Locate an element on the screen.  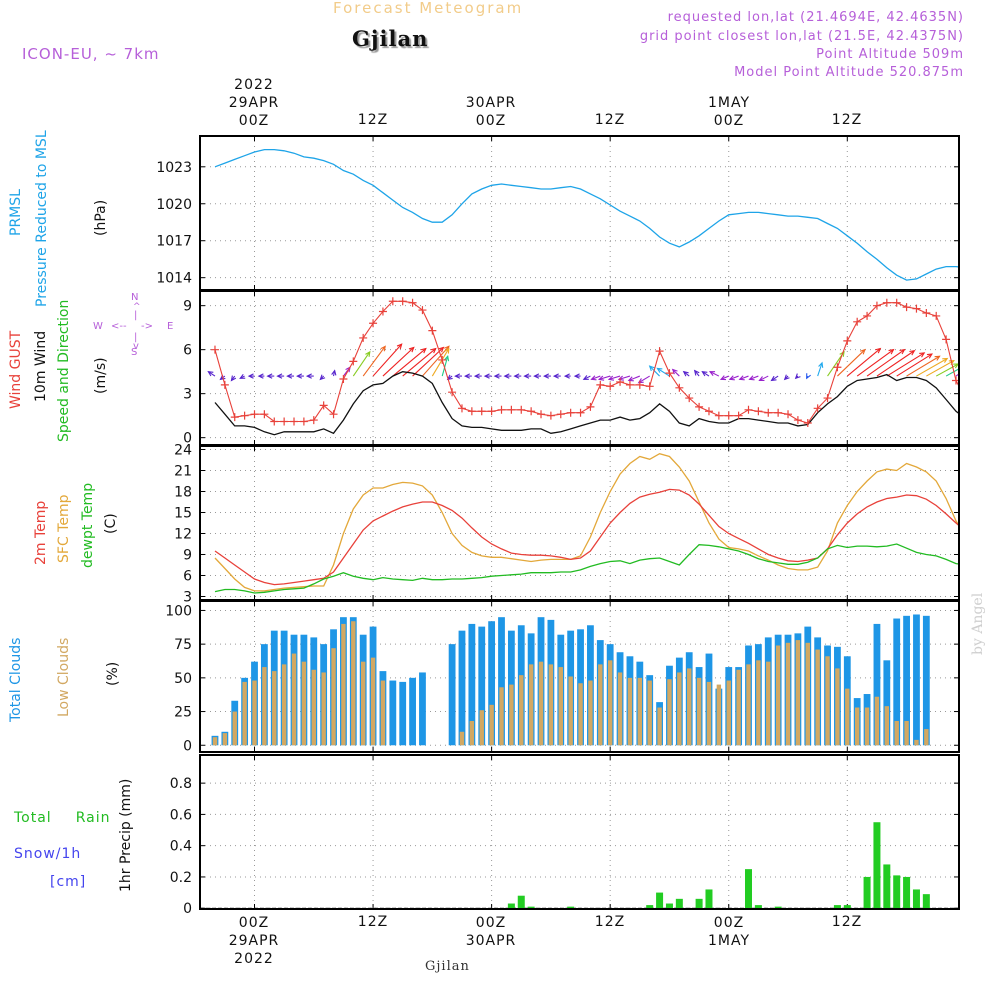
ytick-label: 12 is located at coordinates (183, 535).